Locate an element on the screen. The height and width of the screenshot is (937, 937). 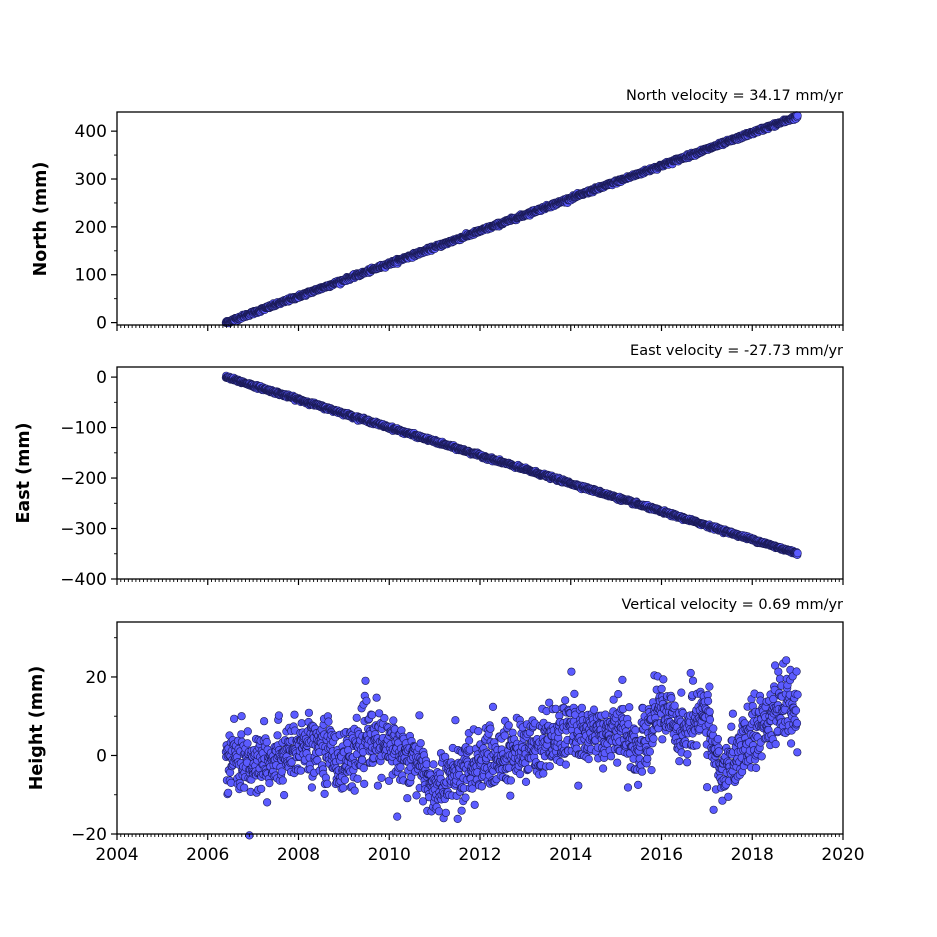
east-points is located at coordinates (511, 465).